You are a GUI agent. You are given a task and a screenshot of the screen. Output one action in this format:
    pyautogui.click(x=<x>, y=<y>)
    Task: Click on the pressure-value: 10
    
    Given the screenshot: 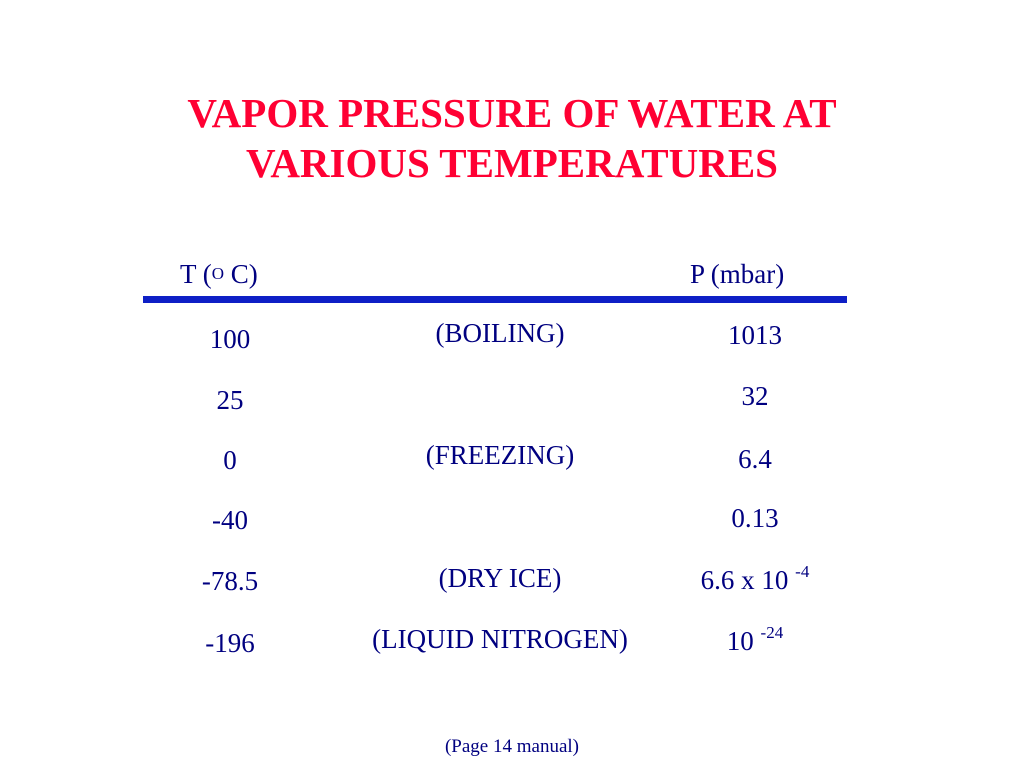 What is the action you would take?
    pyautogui.click(x=743, y=641)
    